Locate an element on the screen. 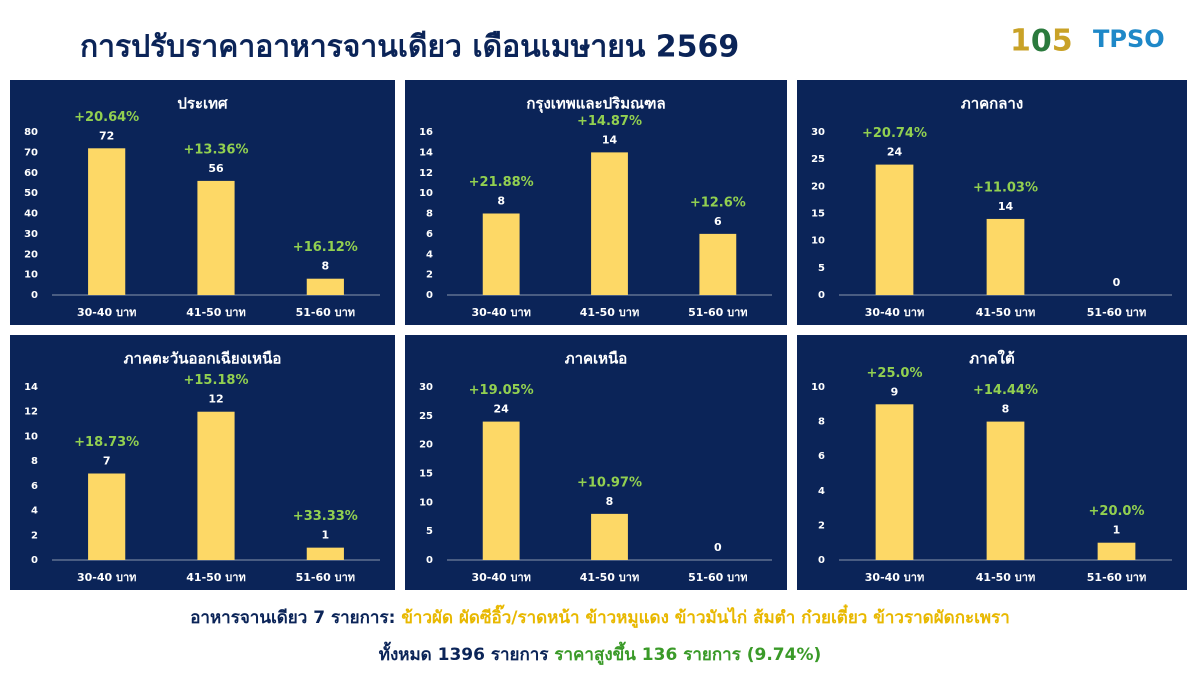 This screenshot has width=1200, height=675. annotation: +33.33% is located at coordinates (325, 516).